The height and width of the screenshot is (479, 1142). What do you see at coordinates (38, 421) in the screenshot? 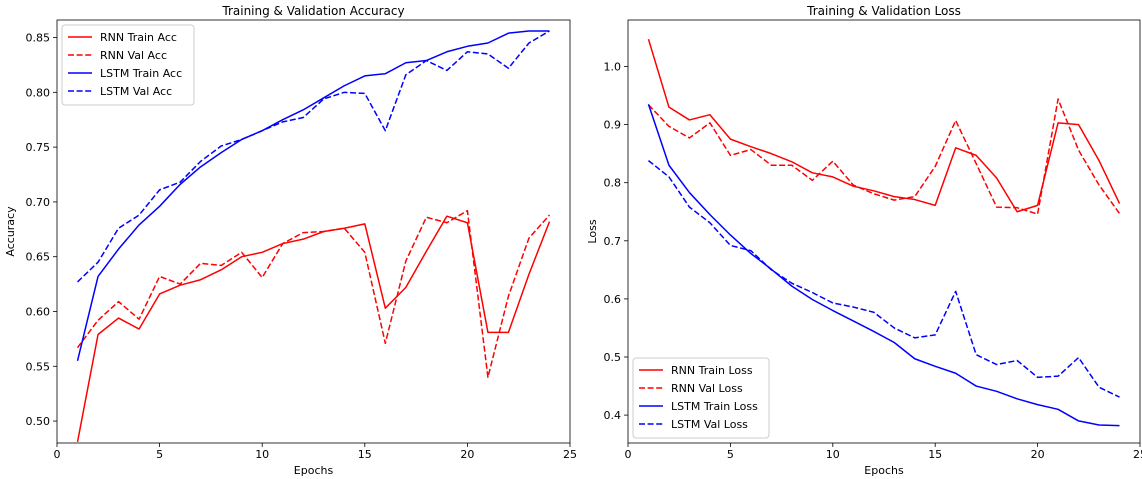
I see `y-tick-label: 0.50` at bounding box center [38, 421].